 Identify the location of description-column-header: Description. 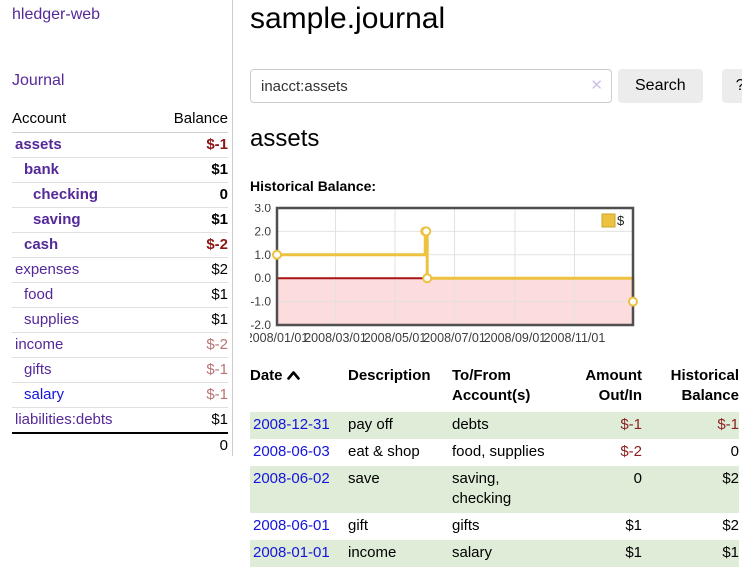
(389, 375).